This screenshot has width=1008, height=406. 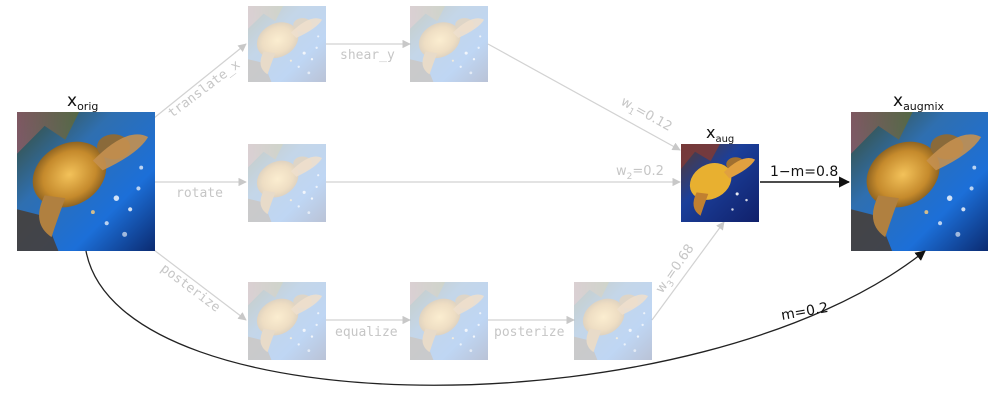 I want to click on image-x-augmix, so click(x=919, y=181).